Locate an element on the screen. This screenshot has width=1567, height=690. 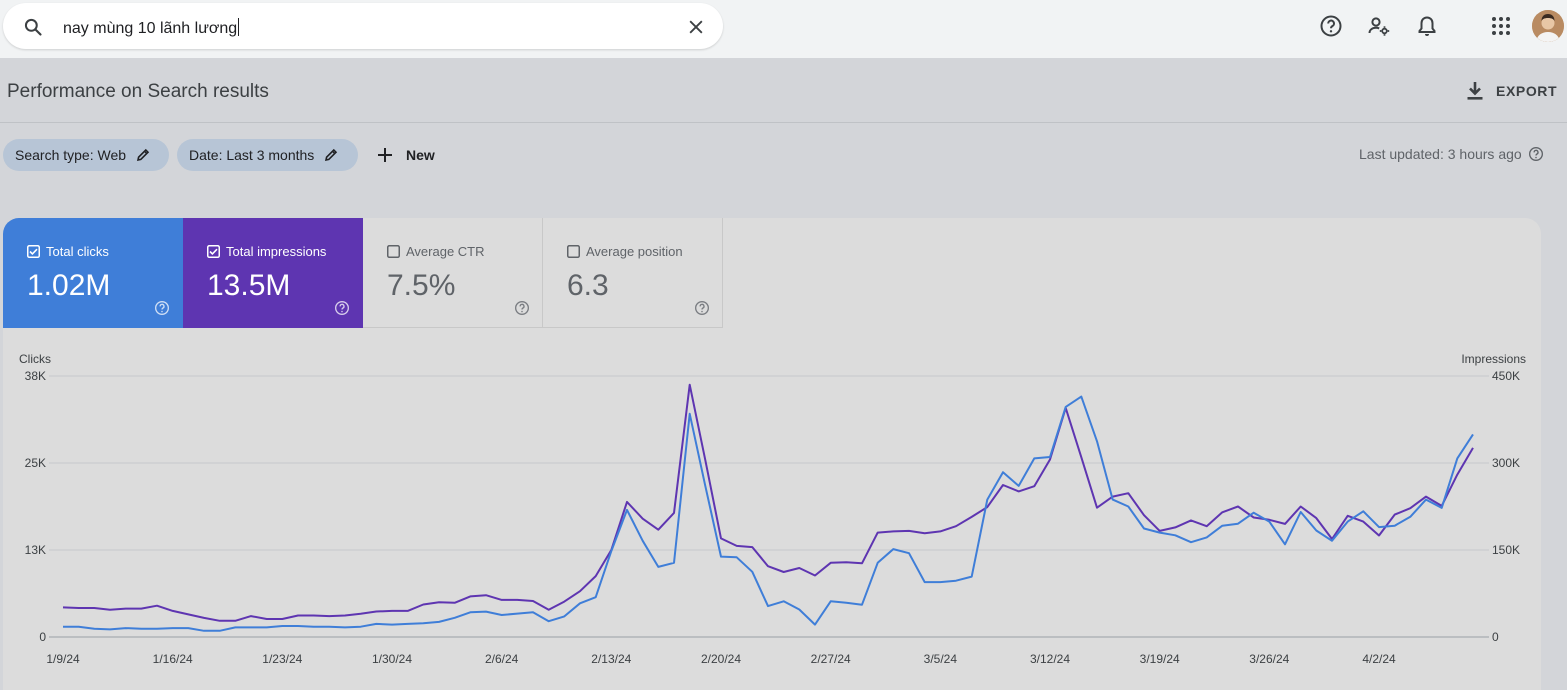
header-divider is located at coordinates (783, 122).